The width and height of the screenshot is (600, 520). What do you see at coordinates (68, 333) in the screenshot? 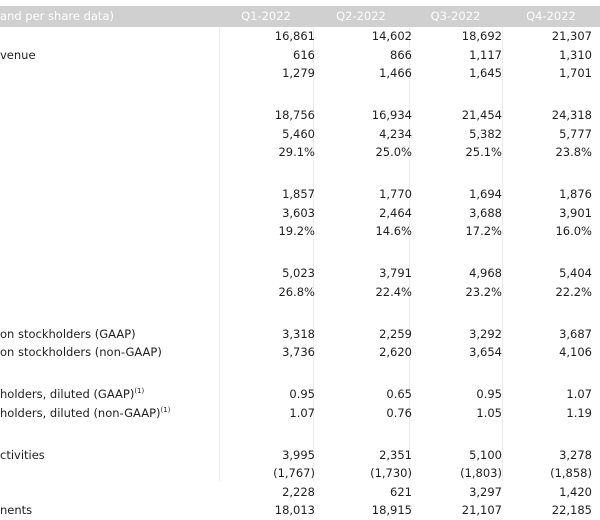
I see `row-label: on stockholders (GAAP)` at bounding box center [68, 333].